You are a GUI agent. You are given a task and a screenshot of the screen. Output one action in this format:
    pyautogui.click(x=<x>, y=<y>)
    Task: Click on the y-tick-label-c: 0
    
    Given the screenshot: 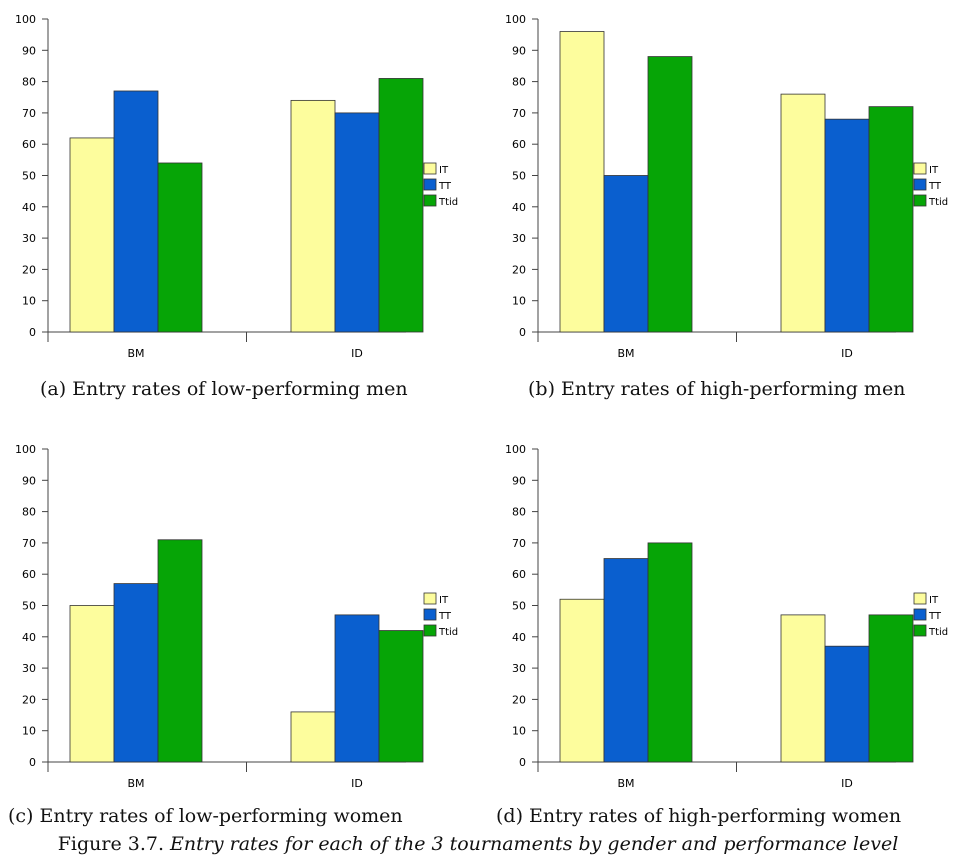 What is the action you would take?
    pyautogui.click(x=32, y=762)
    